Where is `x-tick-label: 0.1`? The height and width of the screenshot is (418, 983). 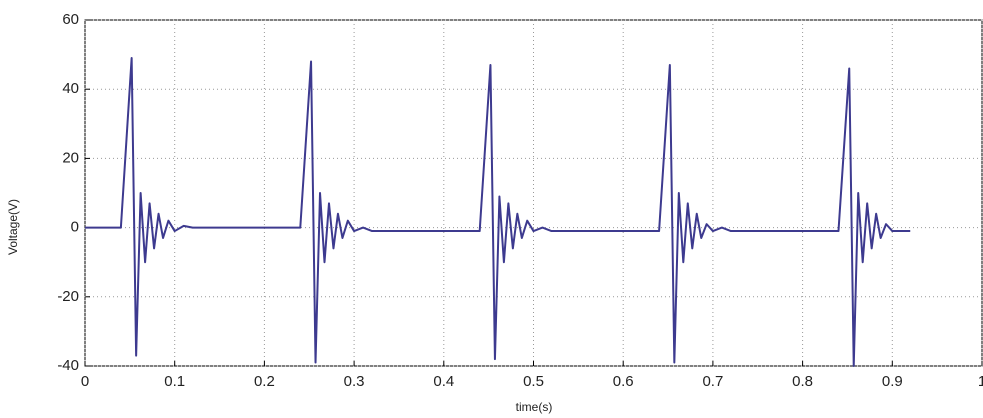
x-tick-label: 0.1 is located at coordinates (174, 381).